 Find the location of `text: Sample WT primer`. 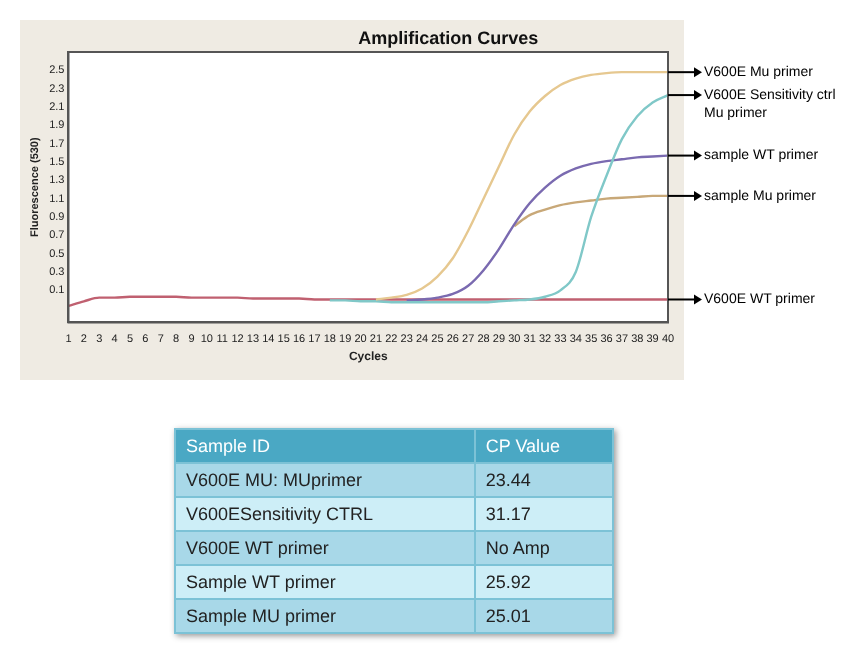

text: Sample WT primer is located at coordinates (325, 582).